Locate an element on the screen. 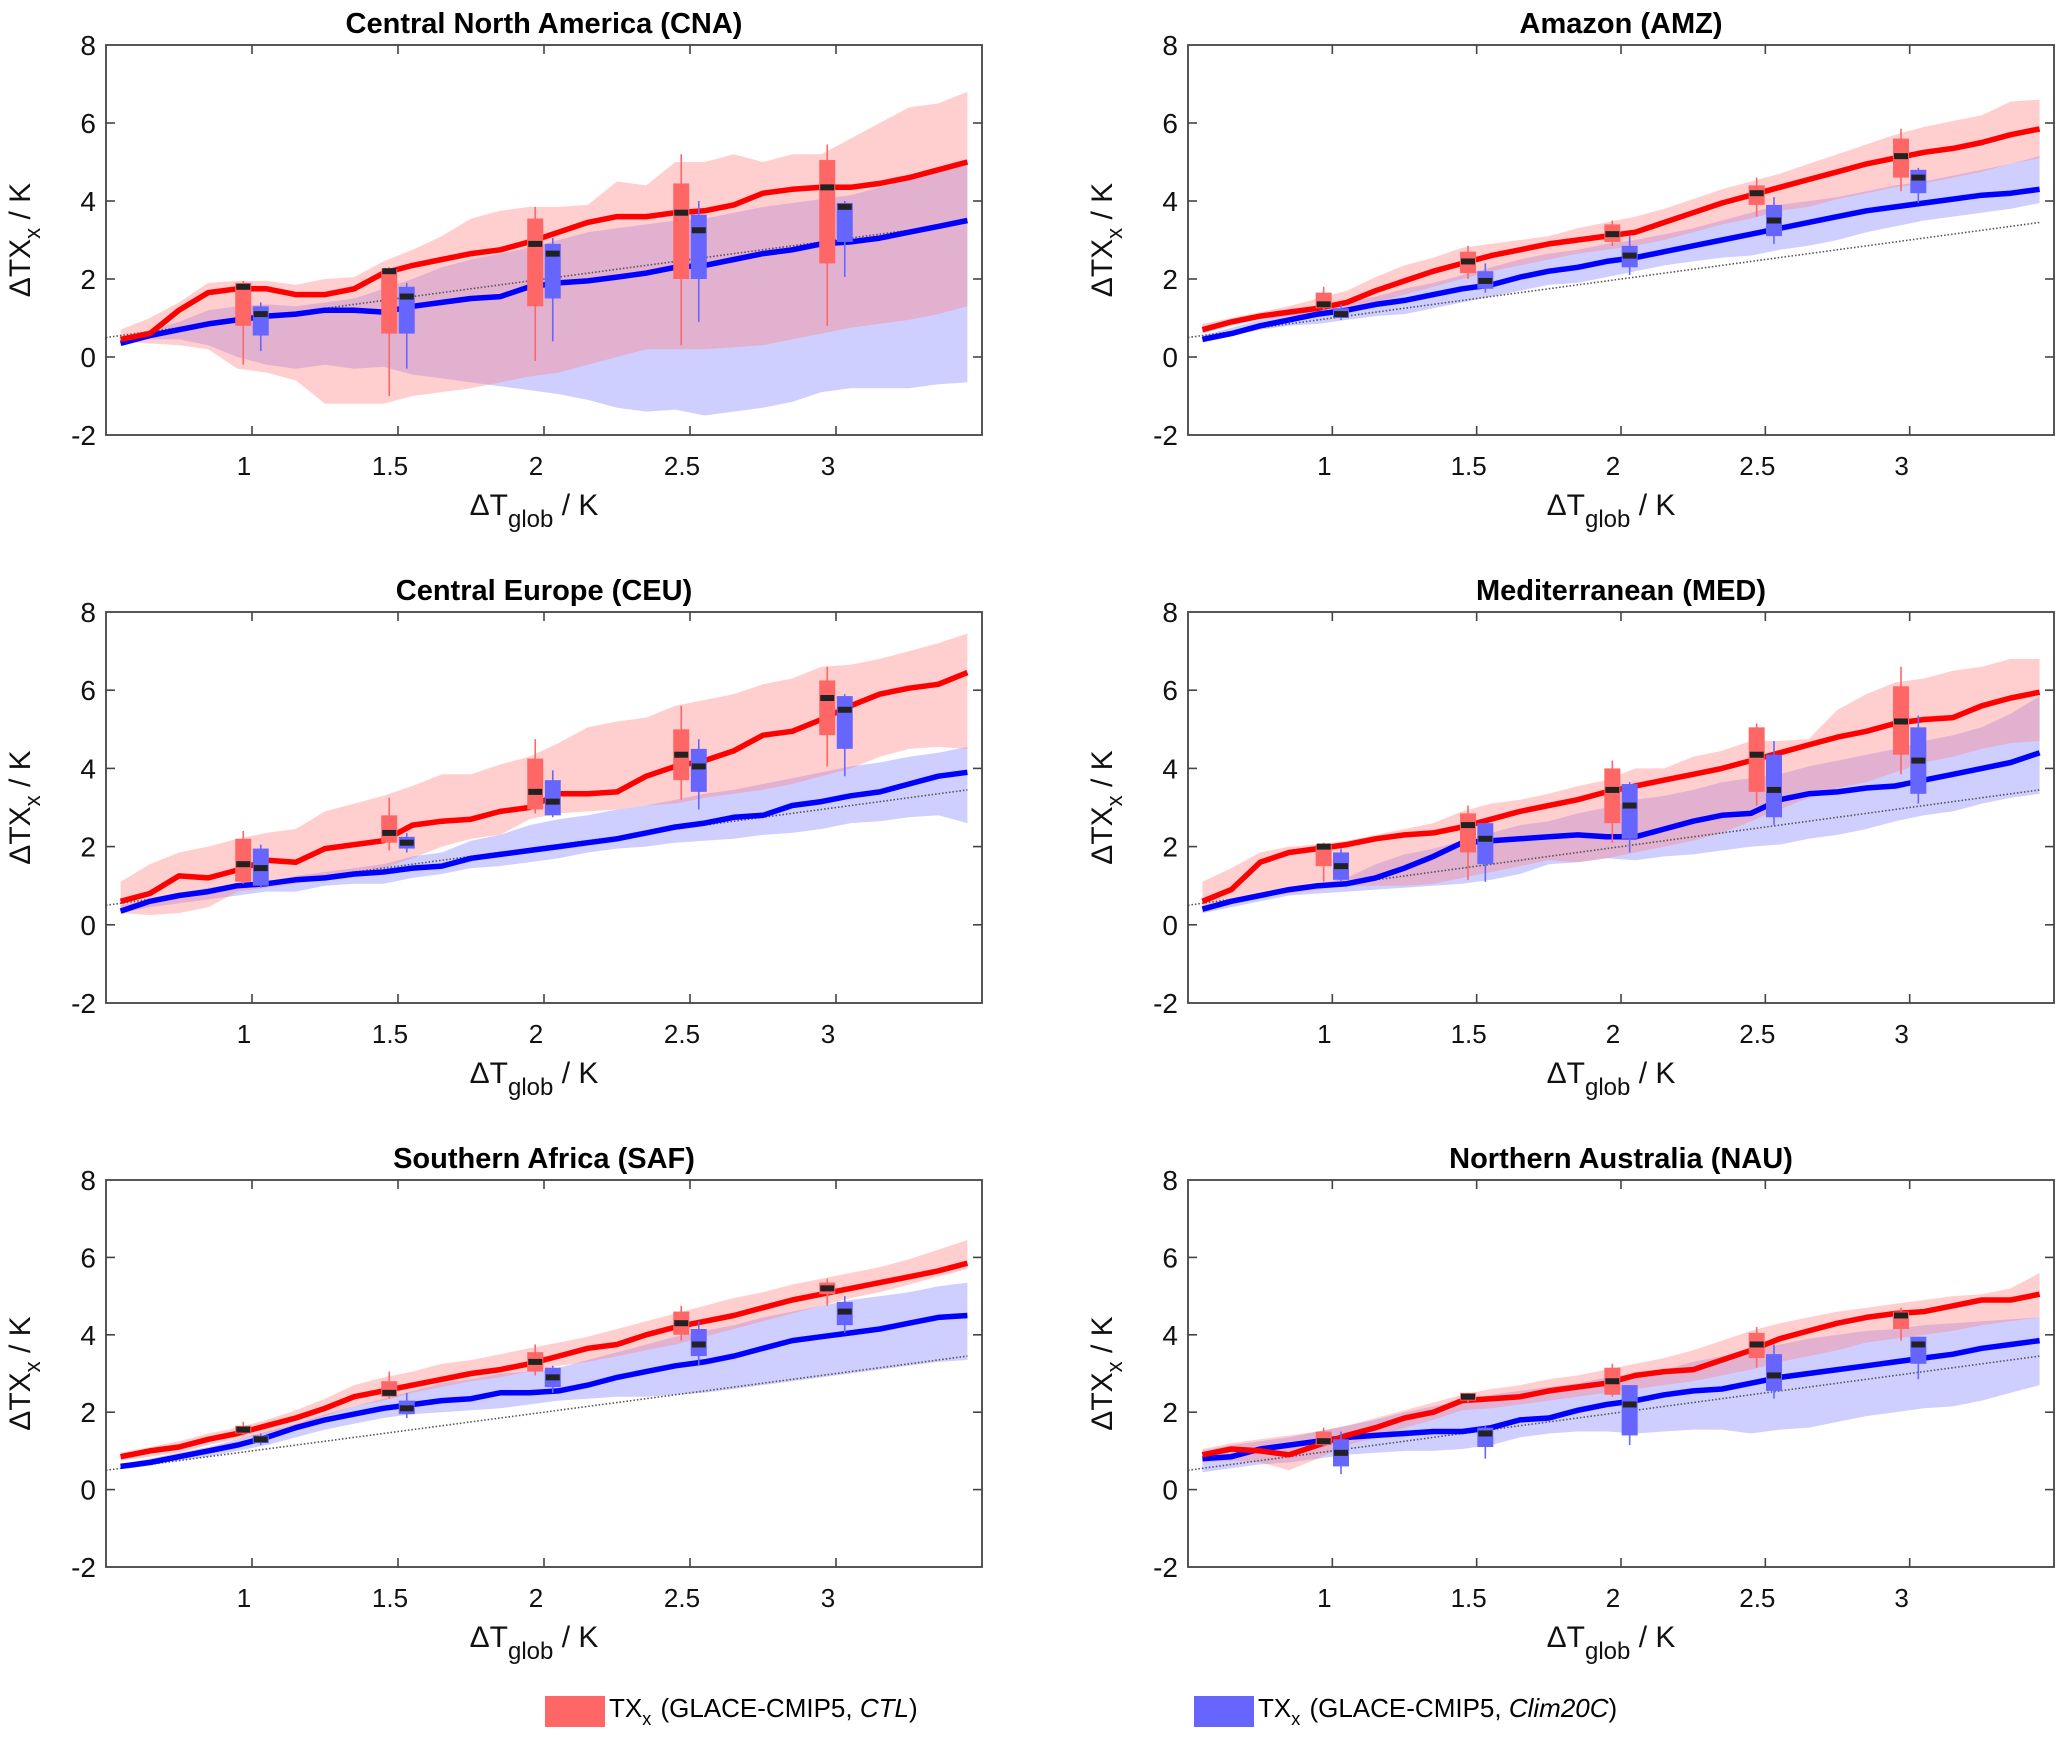  panel-title: Mediterranean (MED) is located at coordinates (1621, 591).